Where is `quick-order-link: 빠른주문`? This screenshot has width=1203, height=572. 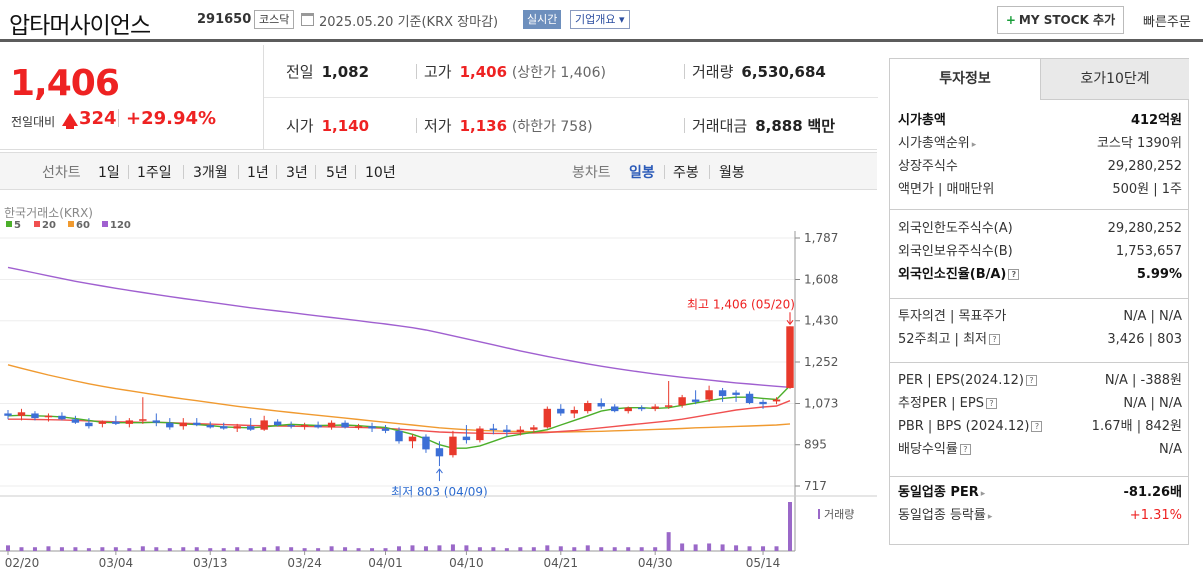
quick-order-link: 빠른주문 is located at coordinates (1167, 22).